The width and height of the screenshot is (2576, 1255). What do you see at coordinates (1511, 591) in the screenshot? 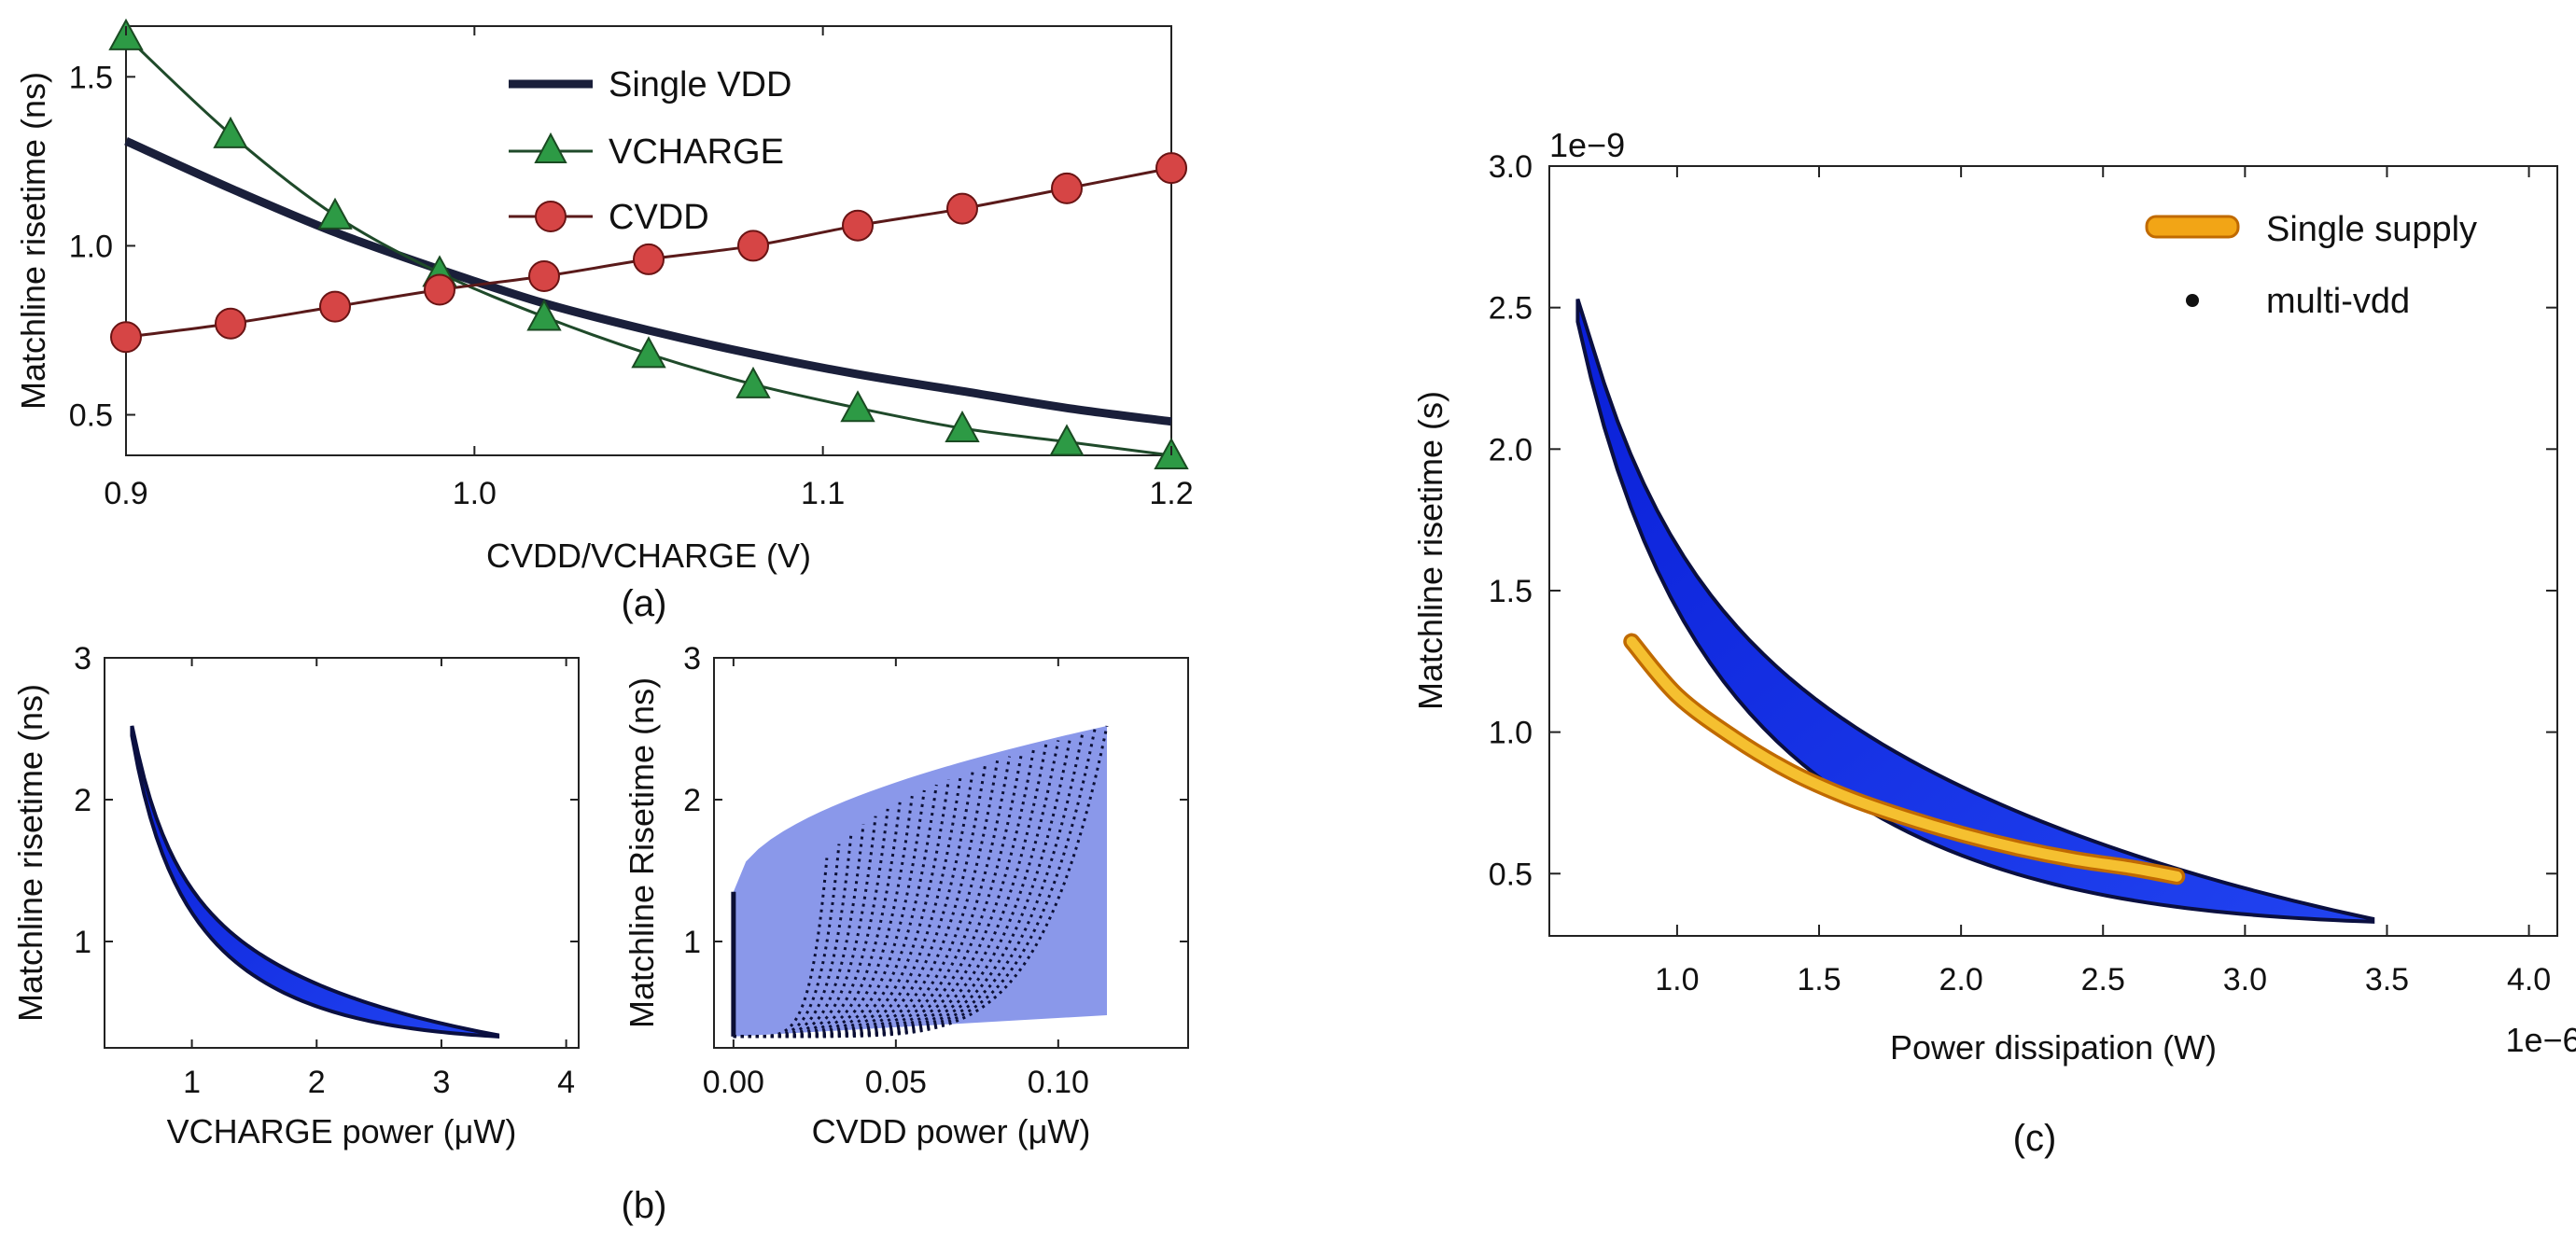
I see `panel-c-ytick-label: 1.5` at bounding box center [1511, 591].